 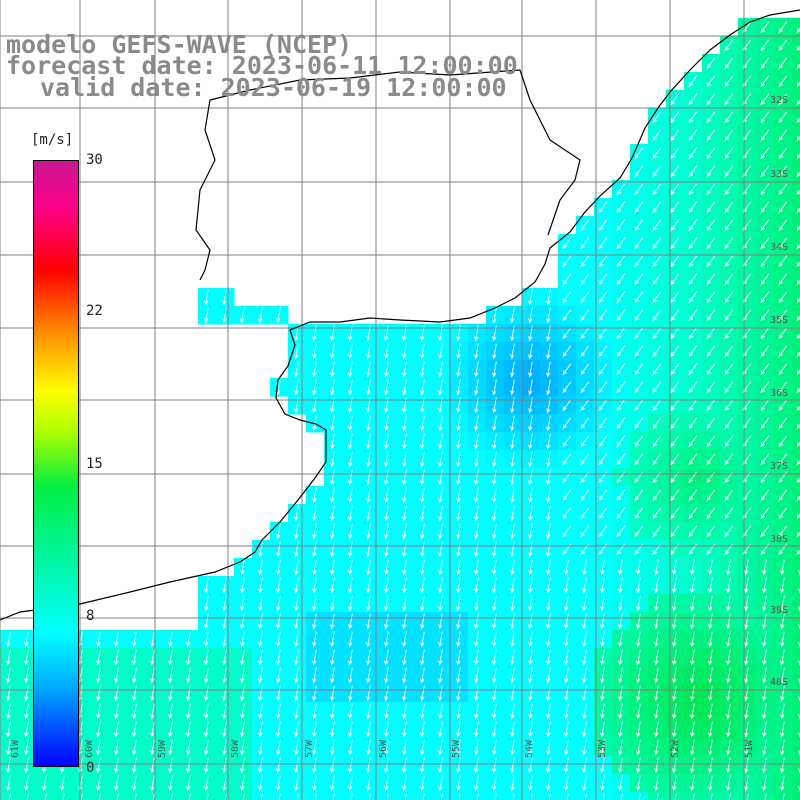 What do you see at coordinates (162, 748) in the screenshot?
I see `lon-label: 59W` at bounding box center [162, 748].